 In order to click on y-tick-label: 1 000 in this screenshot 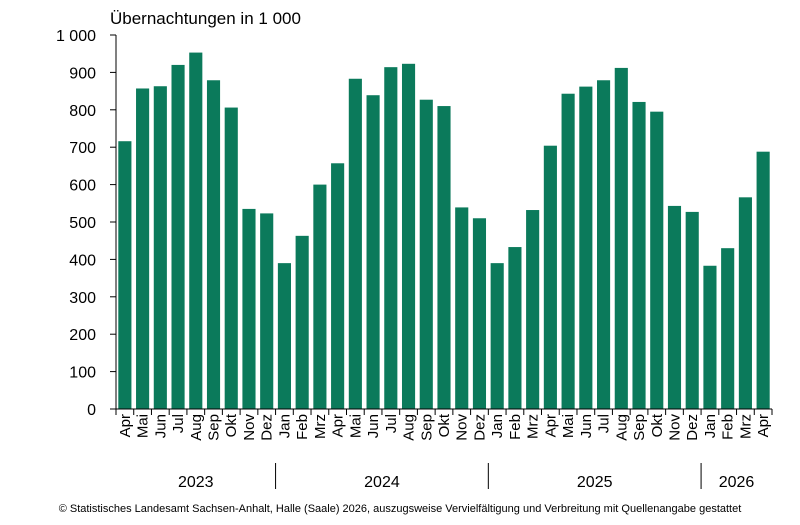, I will do `click(76, 36)`.